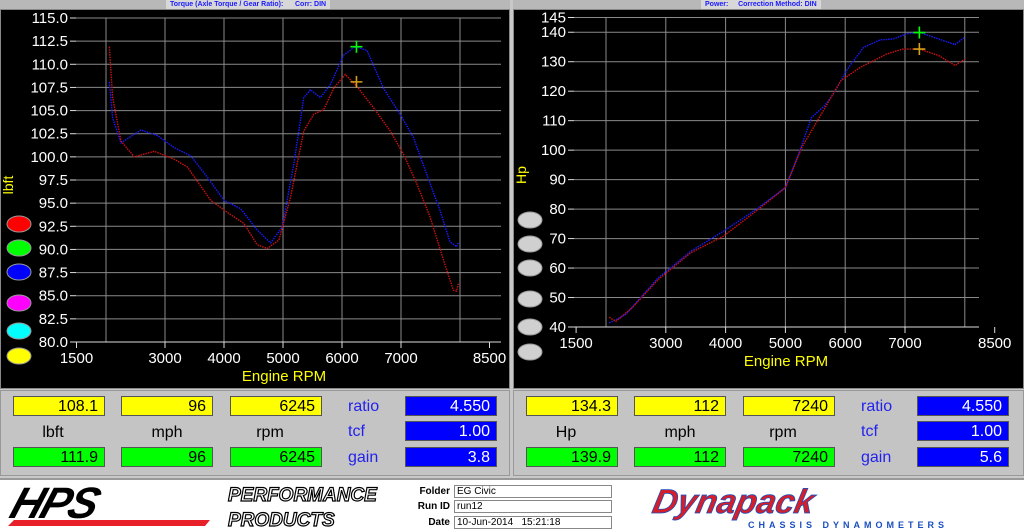 This screenshot has width=1024, height=532. Describe the element at coordinates (761, 4) in the screenshot. I see `power-title: Power: Correction Method: DIN` at that location.